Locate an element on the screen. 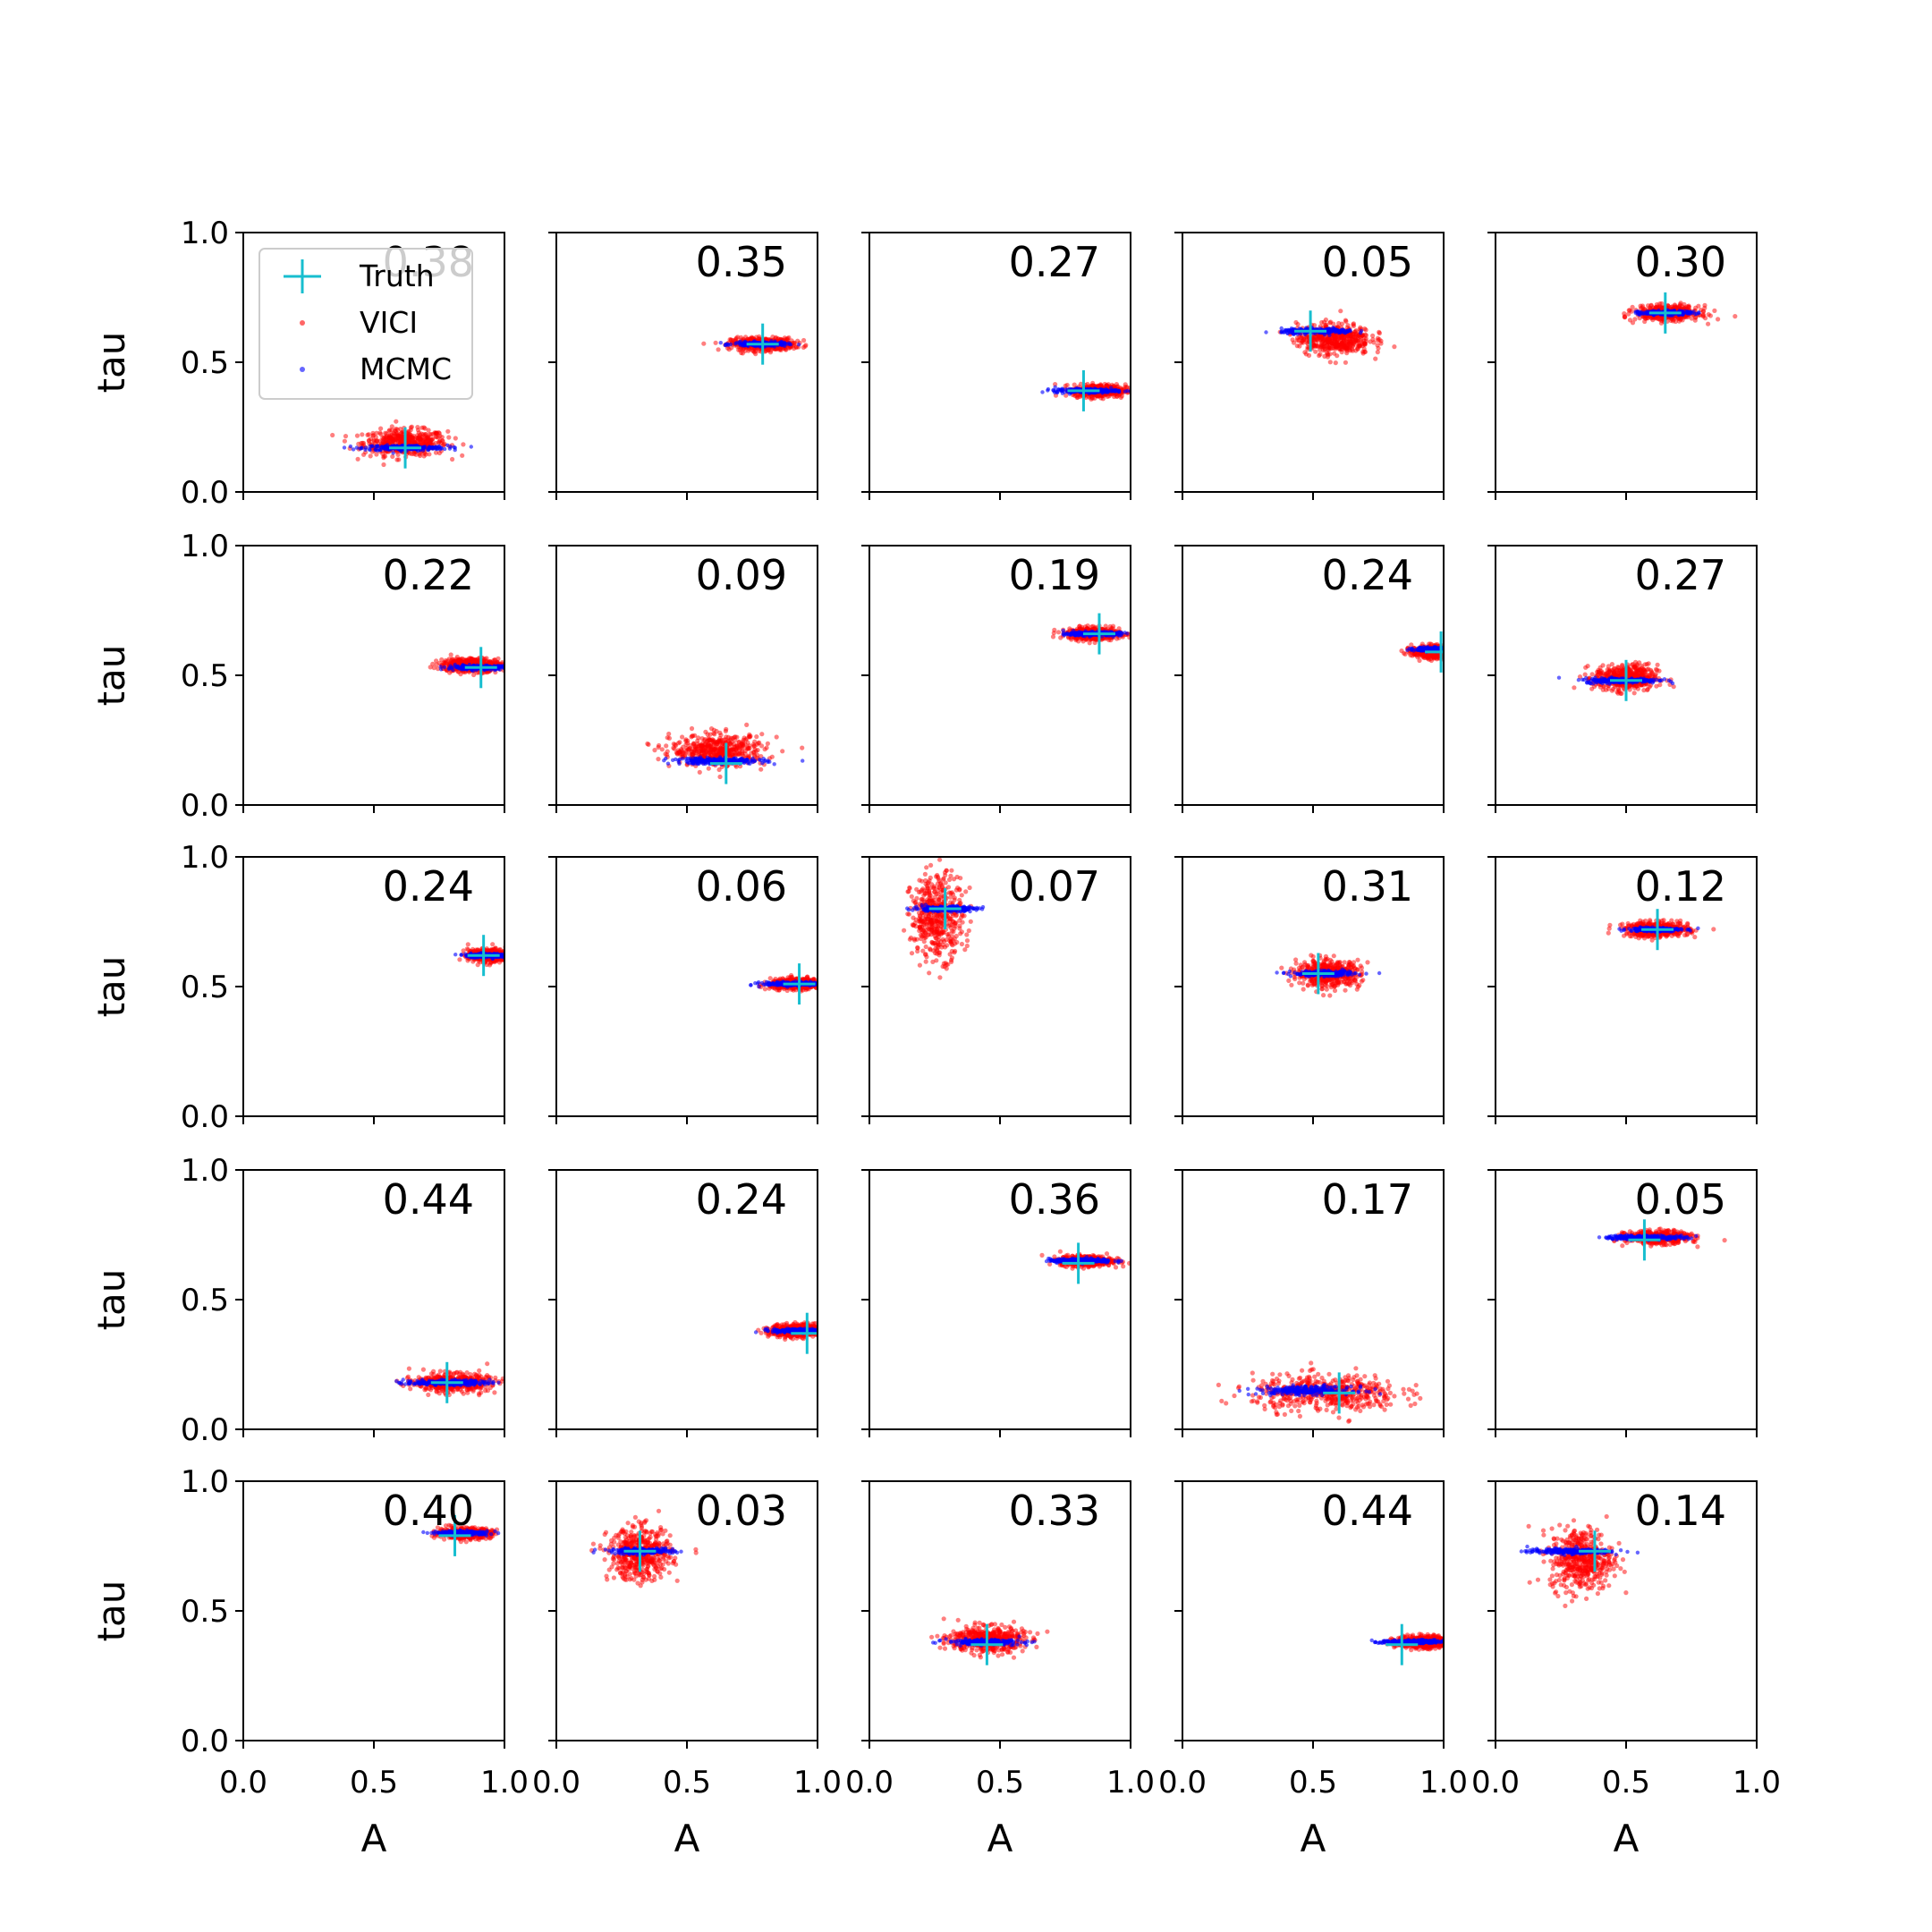  panel-score: 0.22 is located at coordinates (428, 575).